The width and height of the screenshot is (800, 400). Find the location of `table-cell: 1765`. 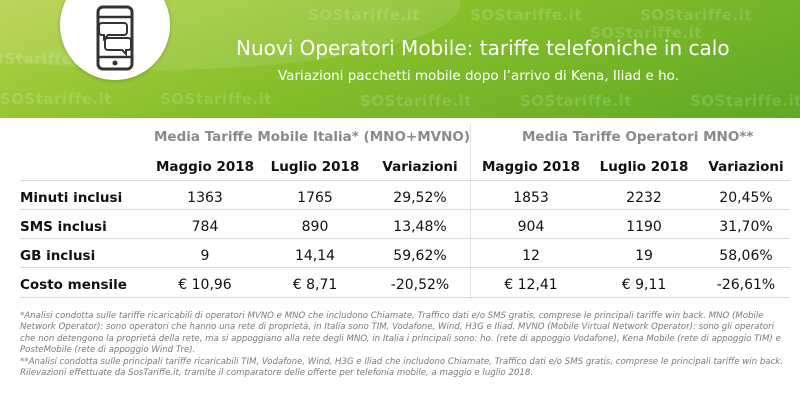

table-cell: 1765 is located at coordinates (315, 198).